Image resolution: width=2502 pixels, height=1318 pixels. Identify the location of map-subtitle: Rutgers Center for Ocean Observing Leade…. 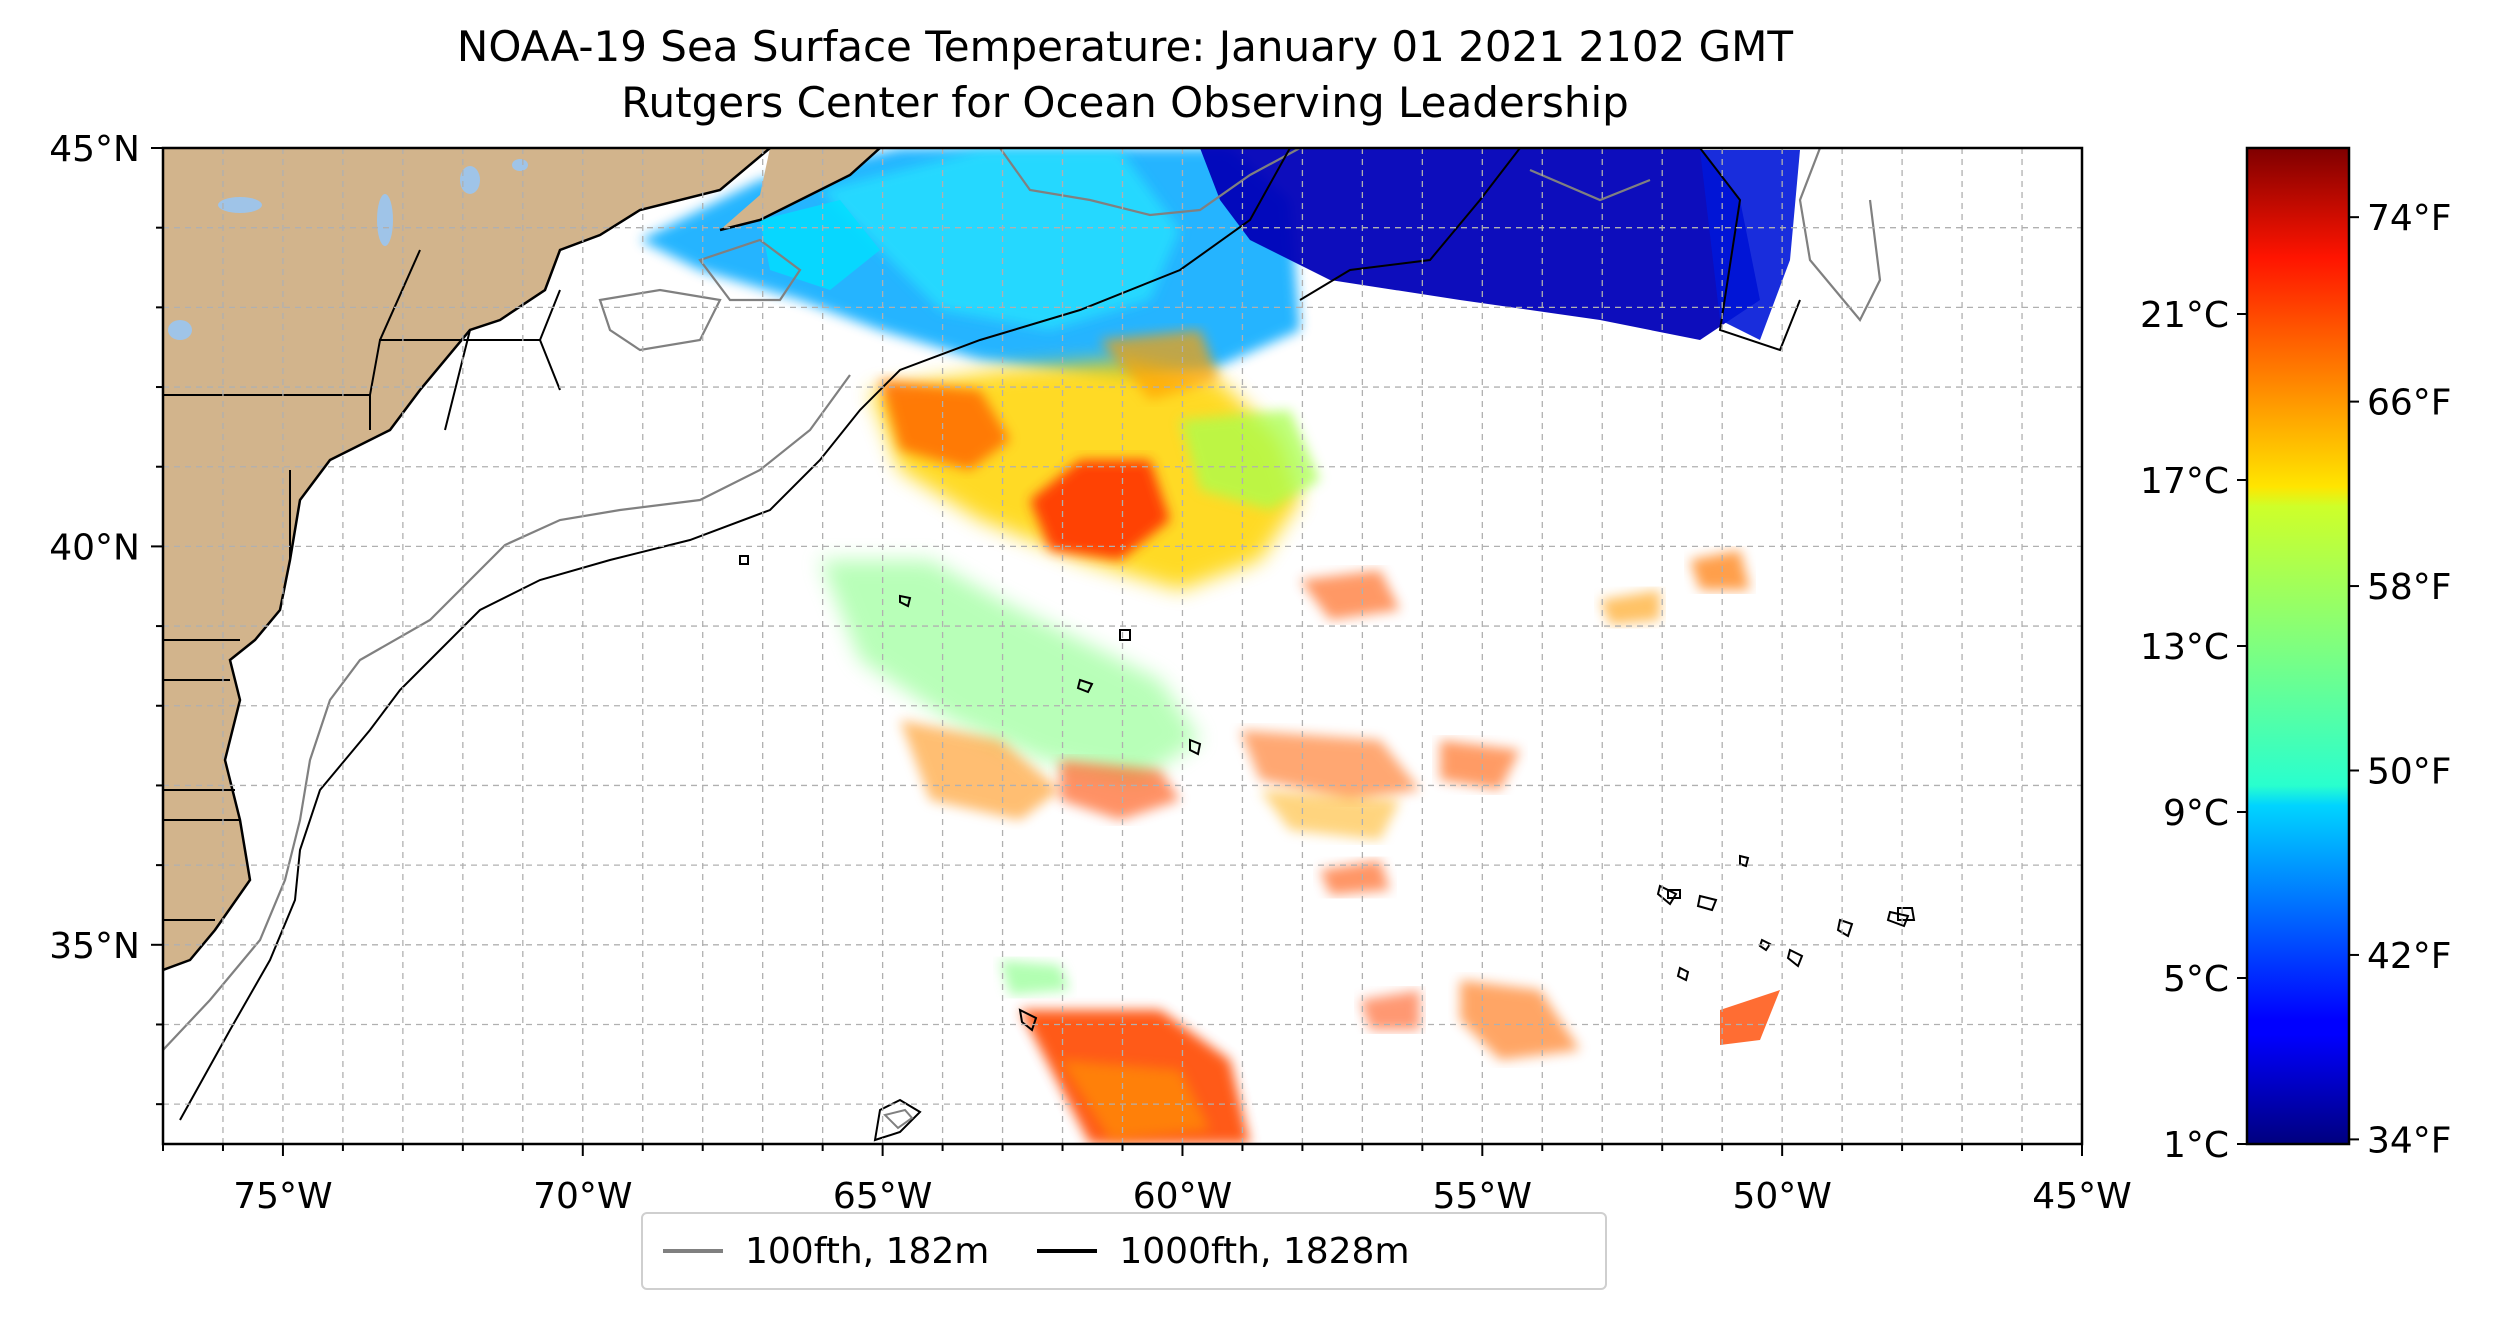
(1125, 102).